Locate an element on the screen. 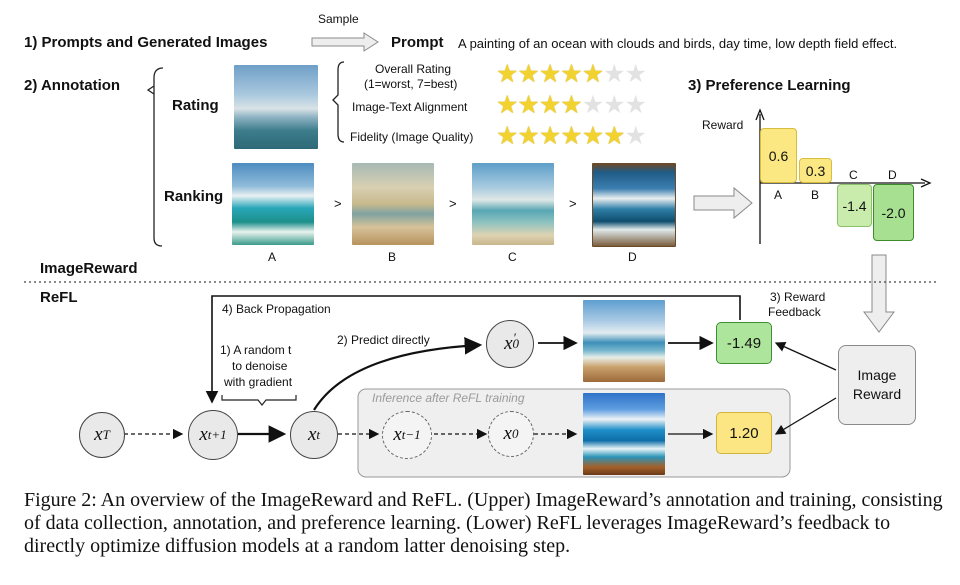 Image resolution: width=960 pixels, height=585 pixels. ranking-sep-3: > is located at coordinates (573, 203).